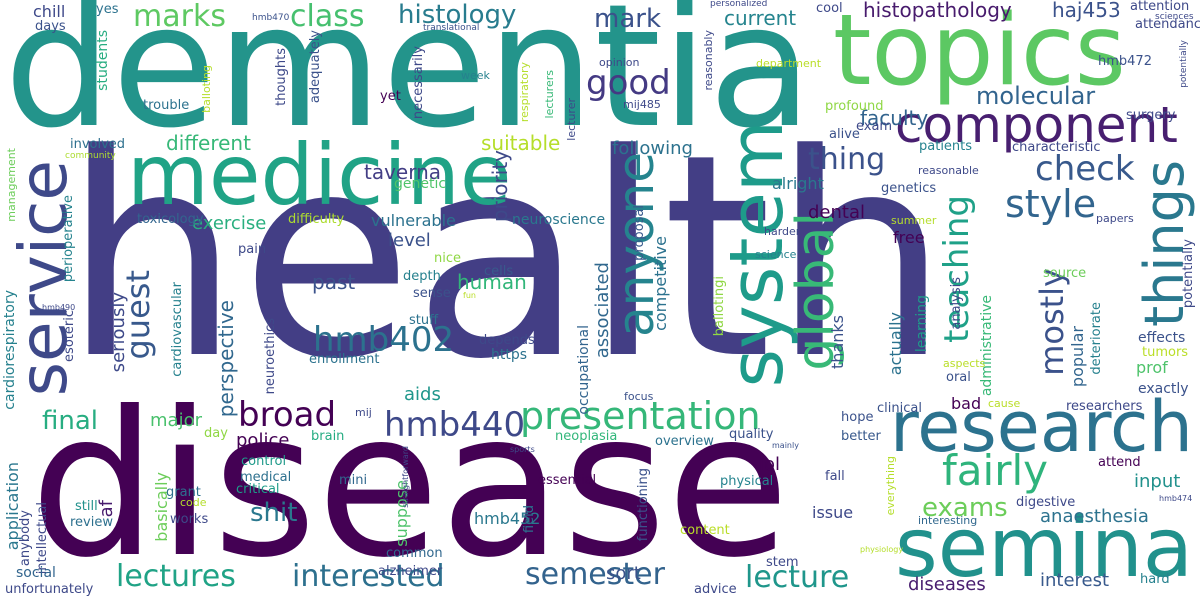 The height and width of the screenshot is (600, 1200). What do you see at coordinates (50, 26) in the screenshot?
I see `cloud-word: days` at bounding box center [50, 26].